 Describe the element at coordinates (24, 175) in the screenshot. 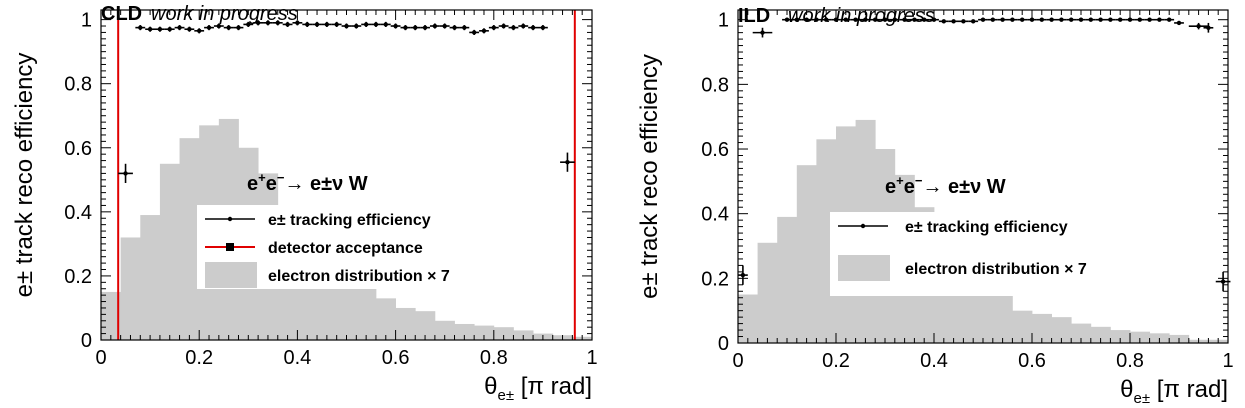

I see `y-axis-label: e± track reco efficiency` at that location.